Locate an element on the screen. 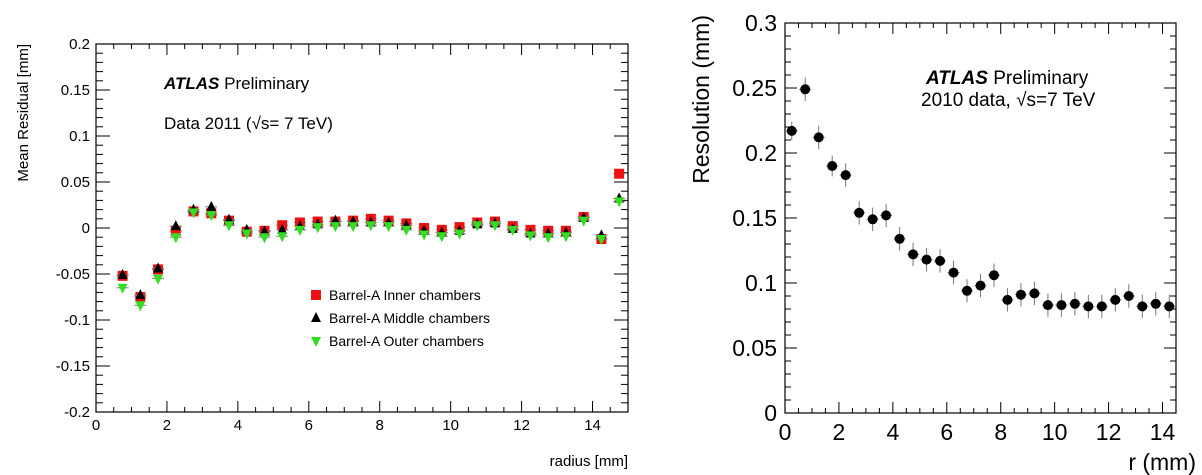 This screenshot has width=1202, height=475. legend-entry: Barrel-A Middle chambers is located at coordinates (409, 318).